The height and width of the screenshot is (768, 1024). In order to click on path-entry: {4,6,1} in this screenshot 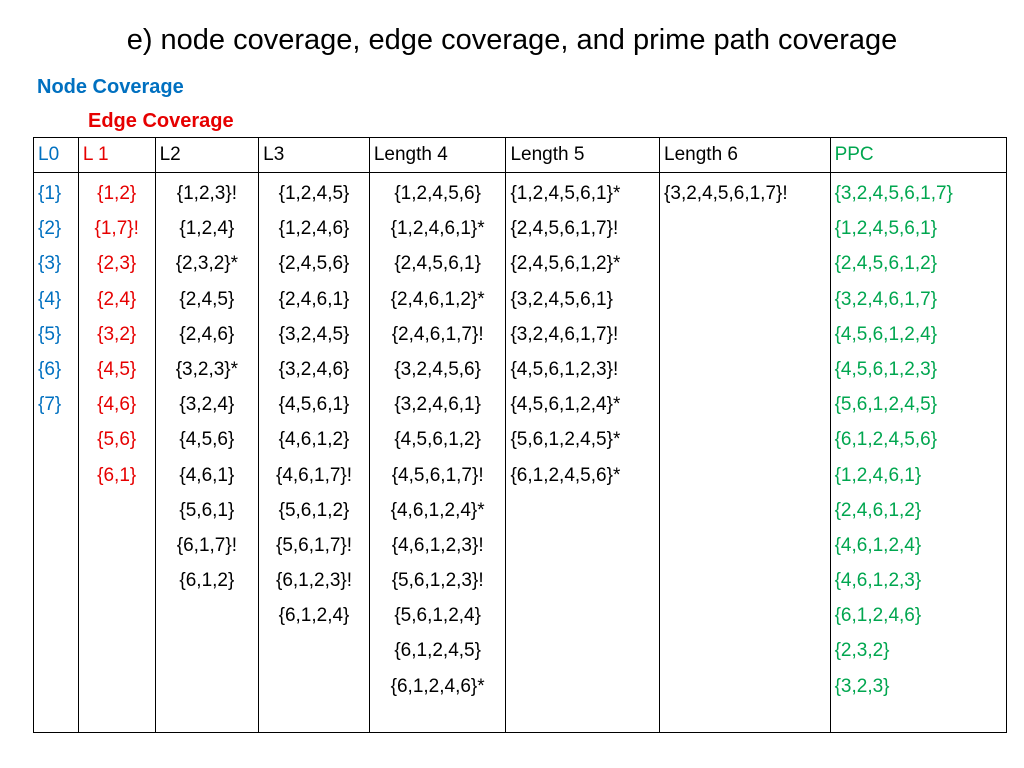, I will do `click(207, 475)`.